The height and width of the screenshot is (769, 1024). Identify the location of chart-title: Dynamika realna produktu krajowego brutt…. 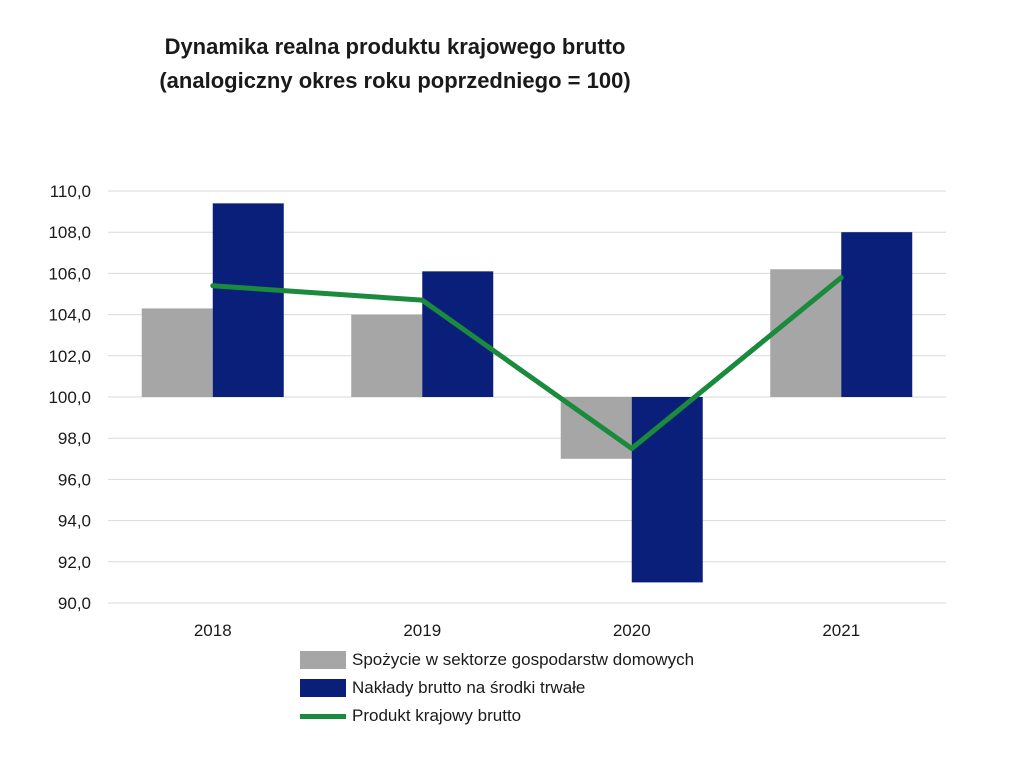
(395, 64).